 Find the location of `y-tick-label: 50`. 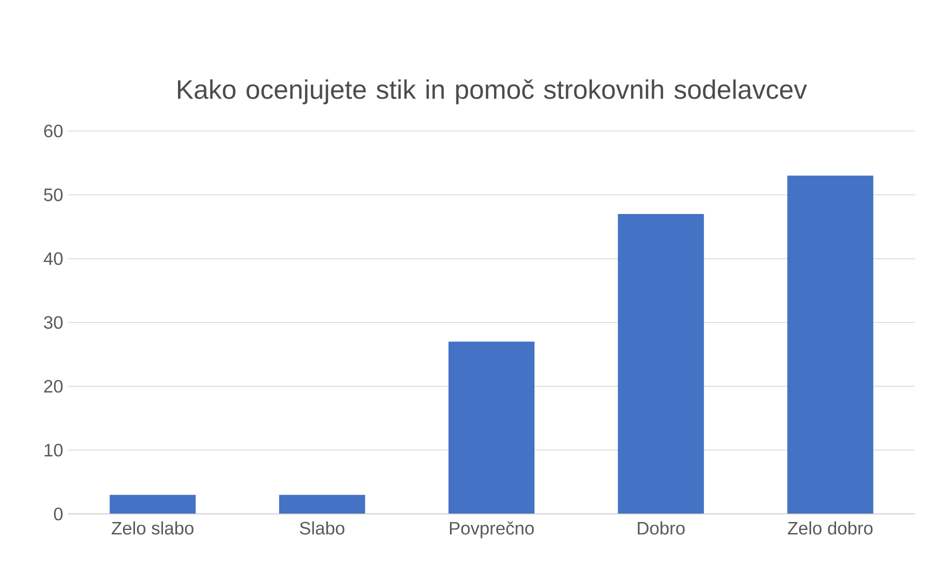

y-tick-label: 50 is located at coordinates (53, 195).